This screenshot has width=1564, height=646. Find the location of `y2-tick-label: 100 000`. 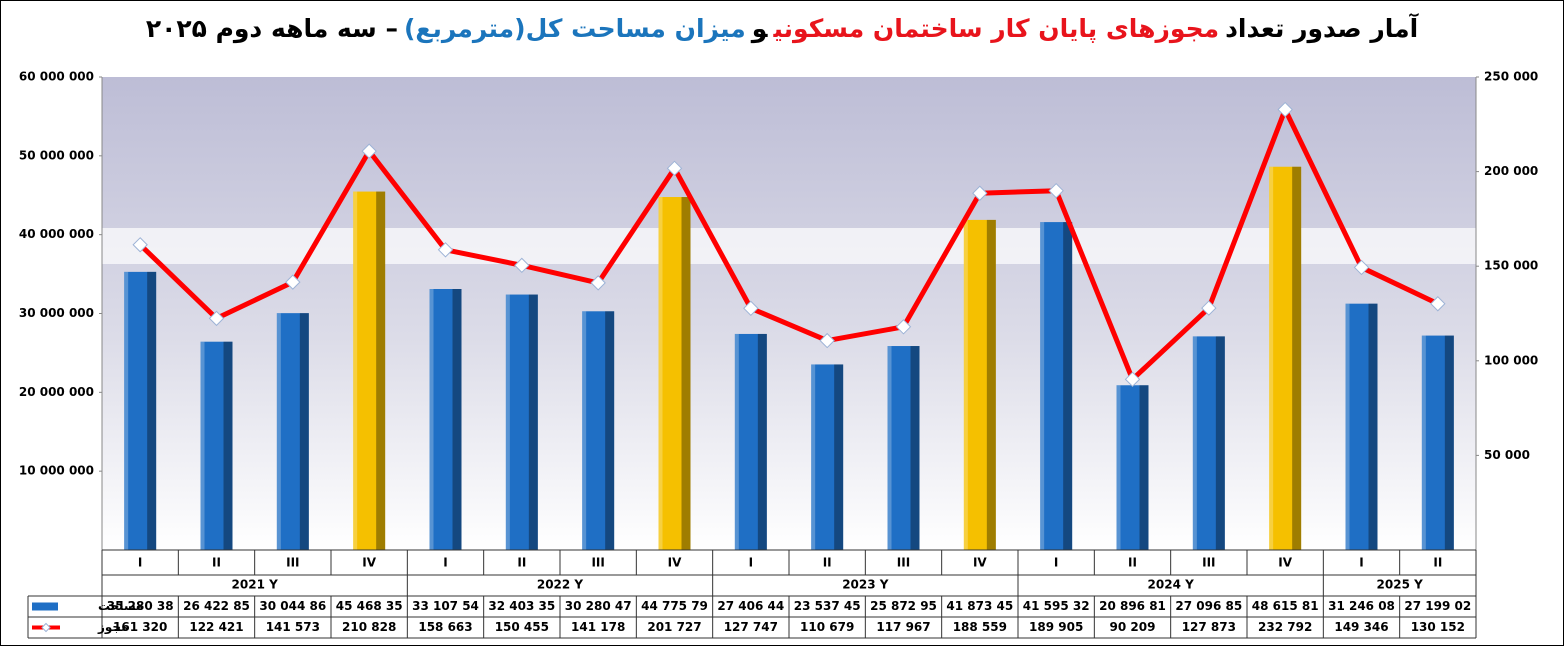

y2-tick-label: 100 000 is located at coordinates (1511, 360).